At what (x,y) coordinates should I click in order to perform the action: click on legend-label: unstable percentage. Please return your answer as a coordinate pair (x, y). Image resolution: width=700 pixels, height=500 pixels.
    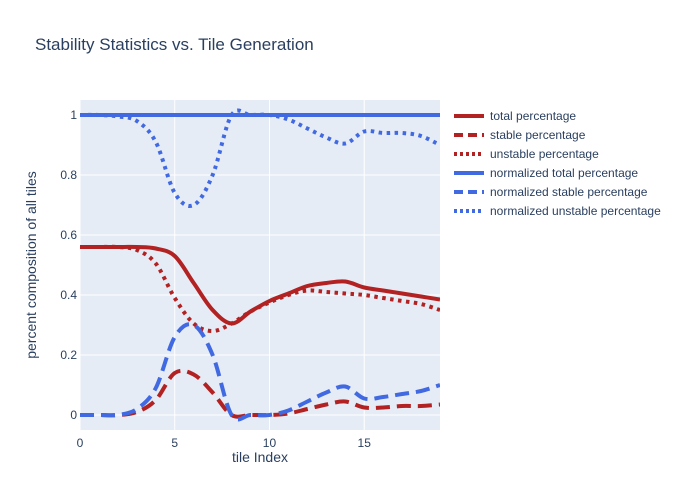
    Looking at the image, I should click on (544, 154).